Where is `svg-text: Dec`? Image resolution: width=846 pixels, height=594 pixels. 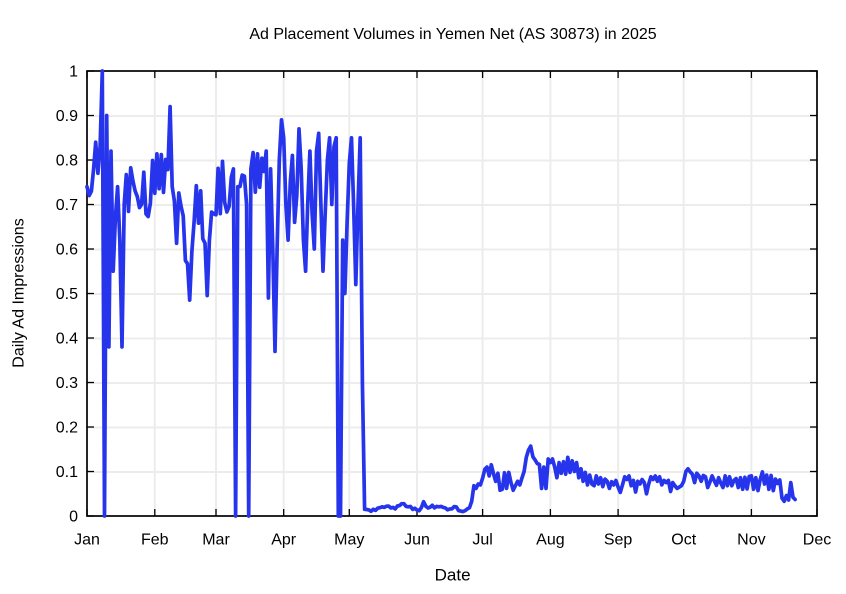 svg-text: Dec is located at coordinates (817, 540).